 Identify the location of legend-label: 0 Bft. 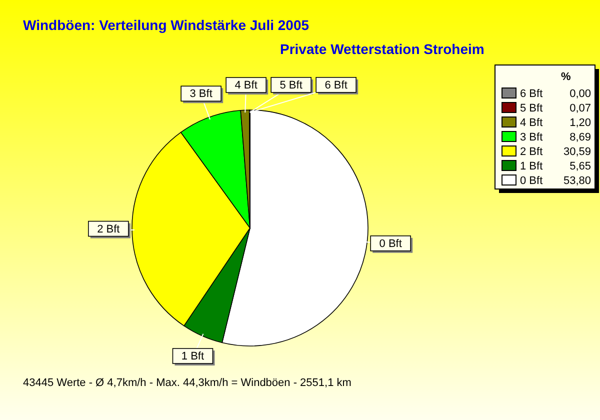
(531, 181).